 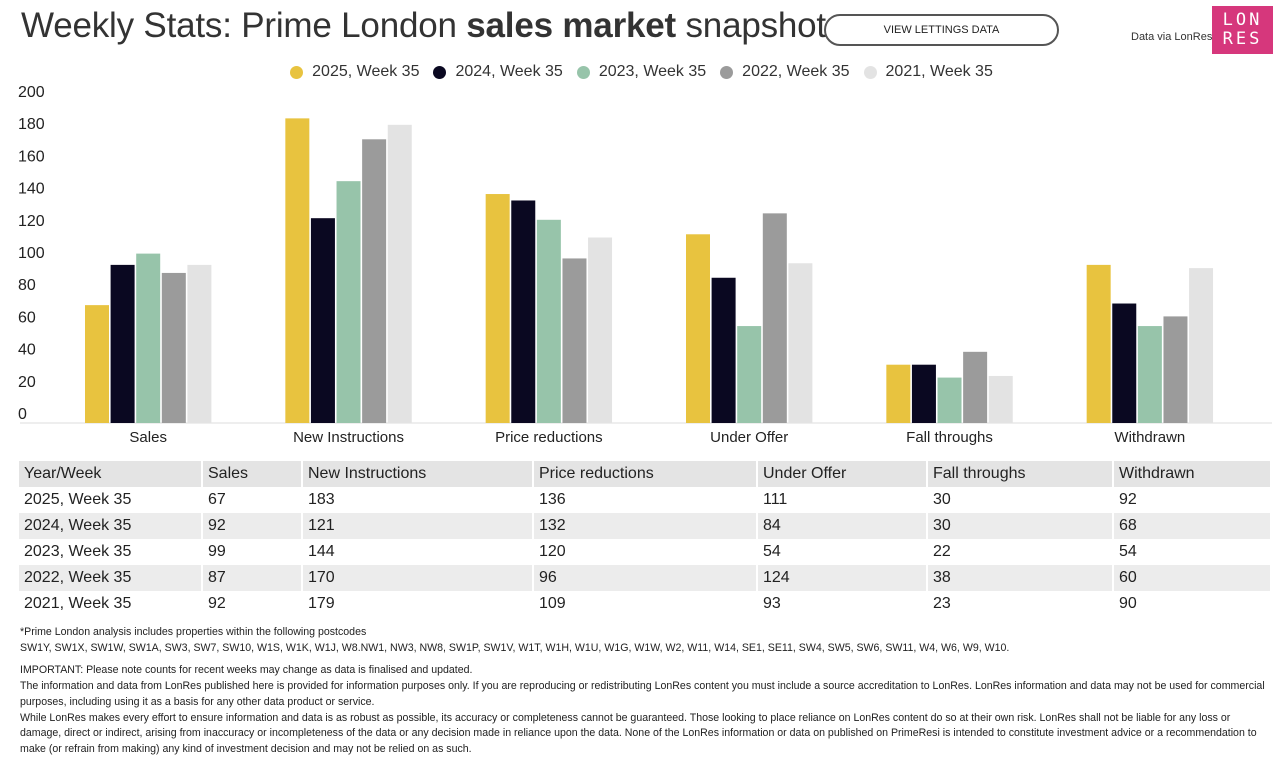 I want to click on table-cell: 84, so click(x=842, y=526).